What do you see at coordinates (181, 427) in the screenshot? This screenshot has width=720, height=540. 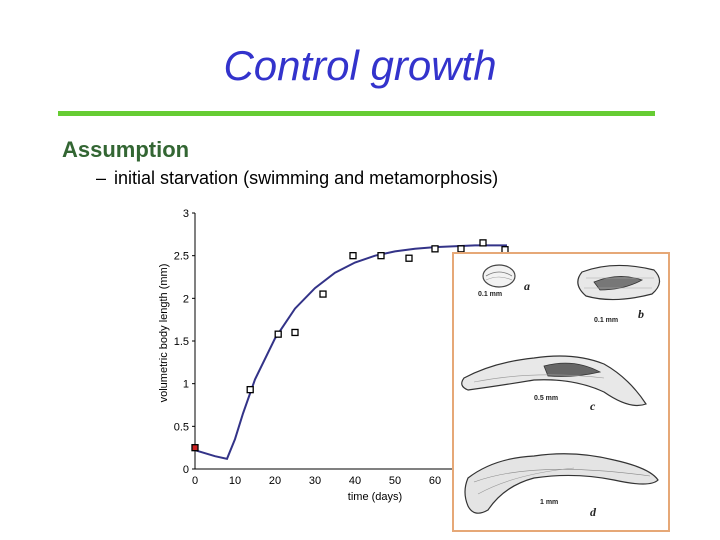 I see `y-tick-label: 0.5` at bounding box center [181, 427].